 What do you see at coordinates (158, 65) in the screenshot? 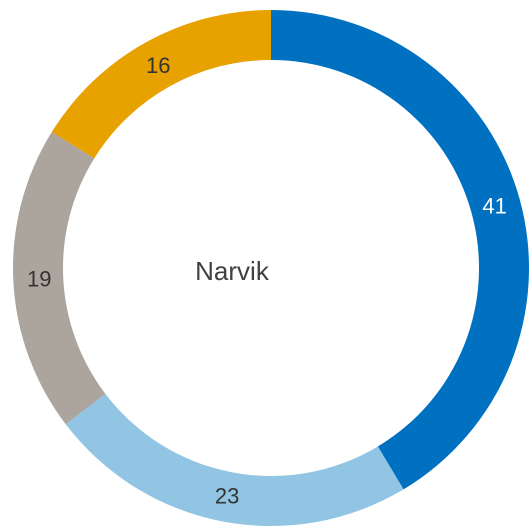
I see `value-label: 16` at bounding box center [158, 65].